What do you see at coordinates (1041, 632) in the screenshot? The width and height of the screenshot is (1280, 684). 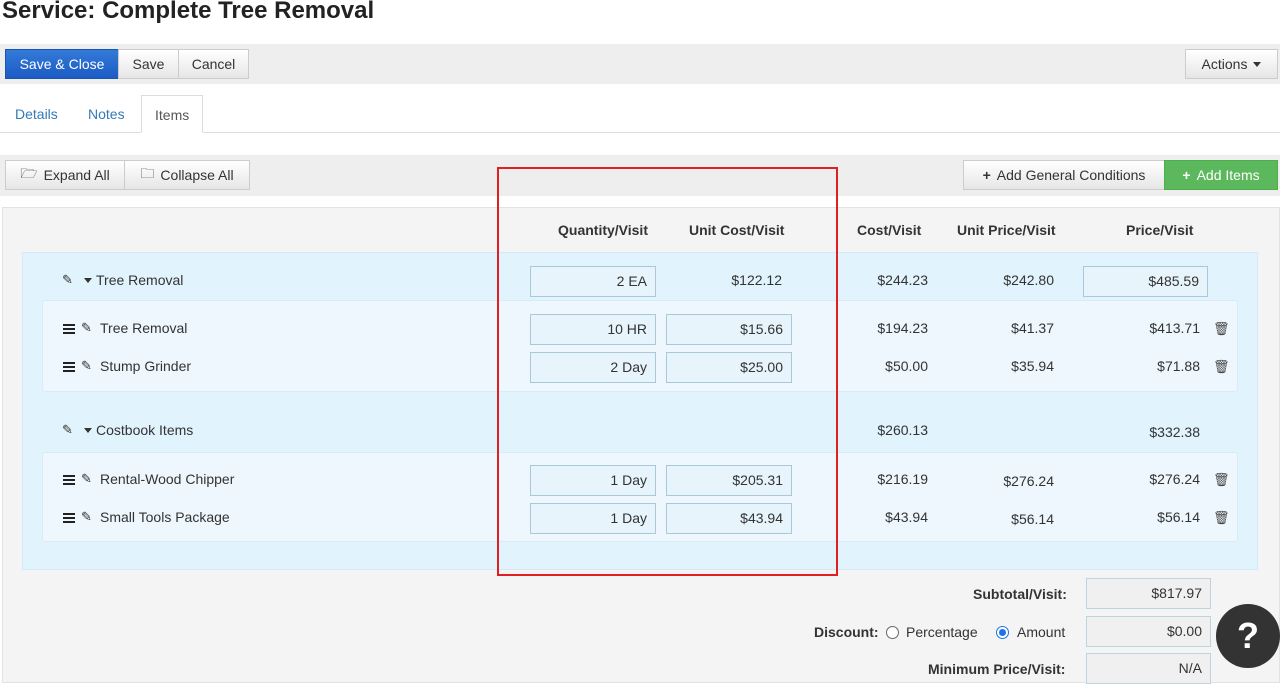 I see `amount-label: Amount` at bounding box center [1041, 632].